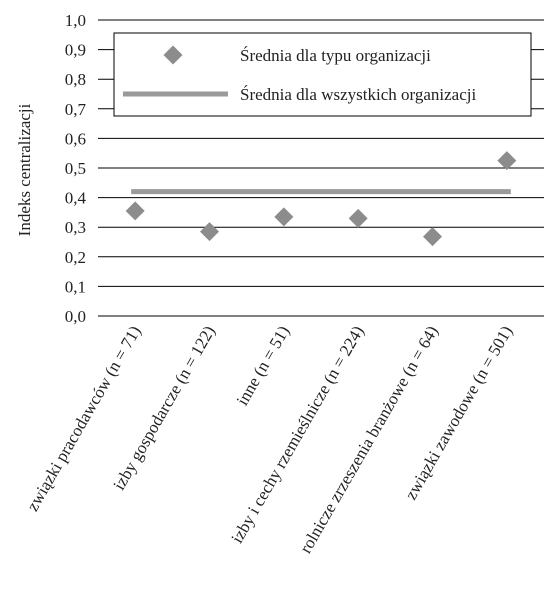  What do you see at coordinates (75, 138) in the screenshot?
I see `y-tick-label: 0,6` at bounding box center [75, 138].